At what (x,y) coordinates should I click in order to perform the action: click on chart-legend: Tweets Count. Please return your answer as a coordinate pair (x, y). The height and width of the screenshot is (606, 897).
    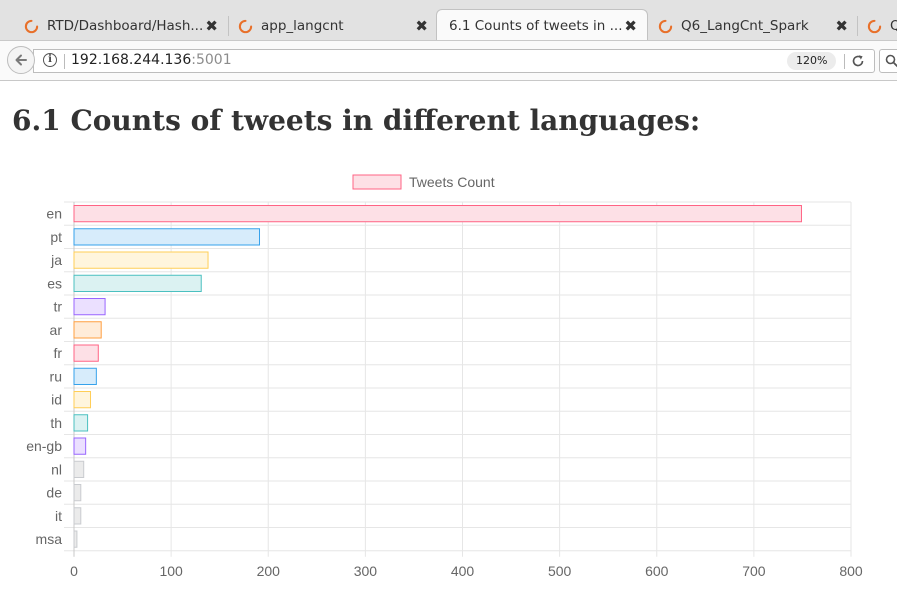
    Looking at the image, I should click on (423, 182).